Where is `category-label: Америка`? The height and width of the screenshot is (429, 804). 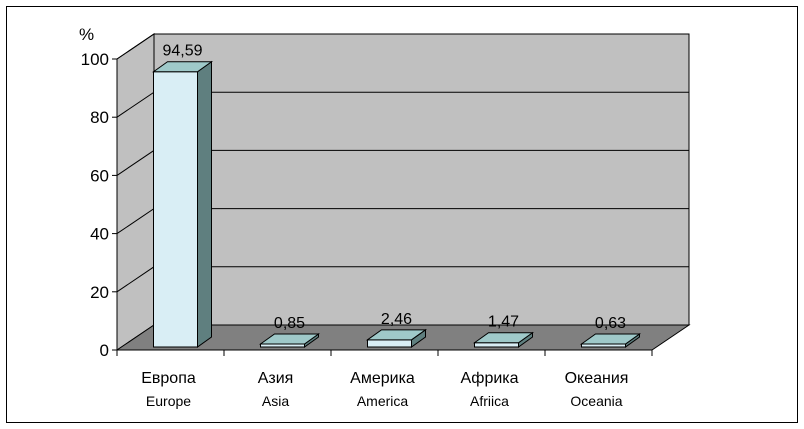
category-label: Америка is located at coordinates (382, 378).